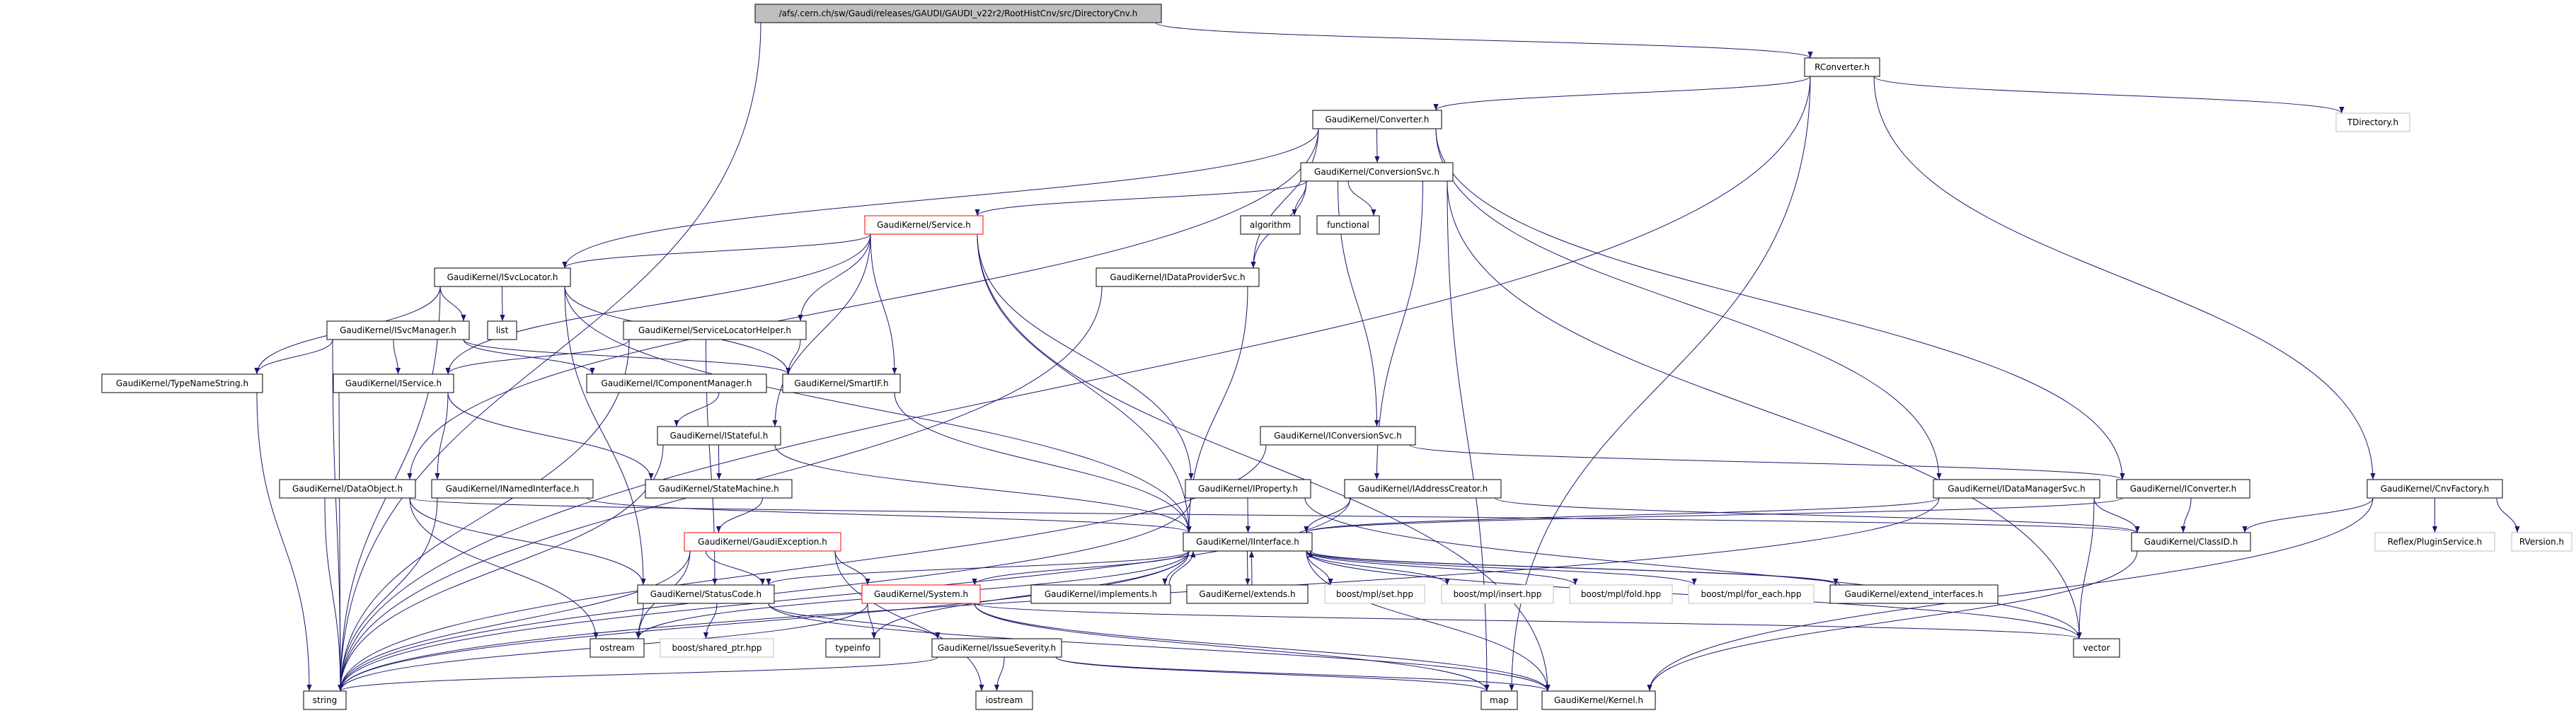 This screenshot has height=713, width=2576. Describe the element at coordinates (1377, 172) in the screenshot. I see `node-ConversionSvc: GaudiKernel/ConversionSvc.h` at that location.